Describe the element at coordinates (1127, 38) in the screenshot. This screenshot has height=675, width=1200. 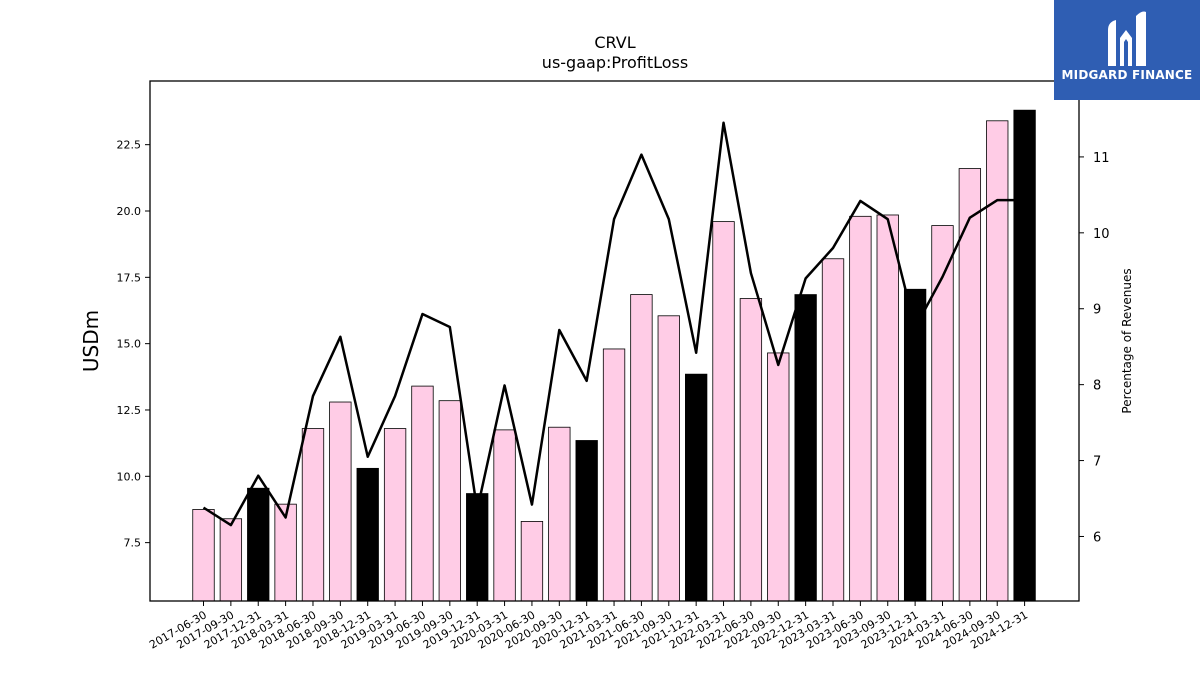
I see `logo-mark-icon` at that location.